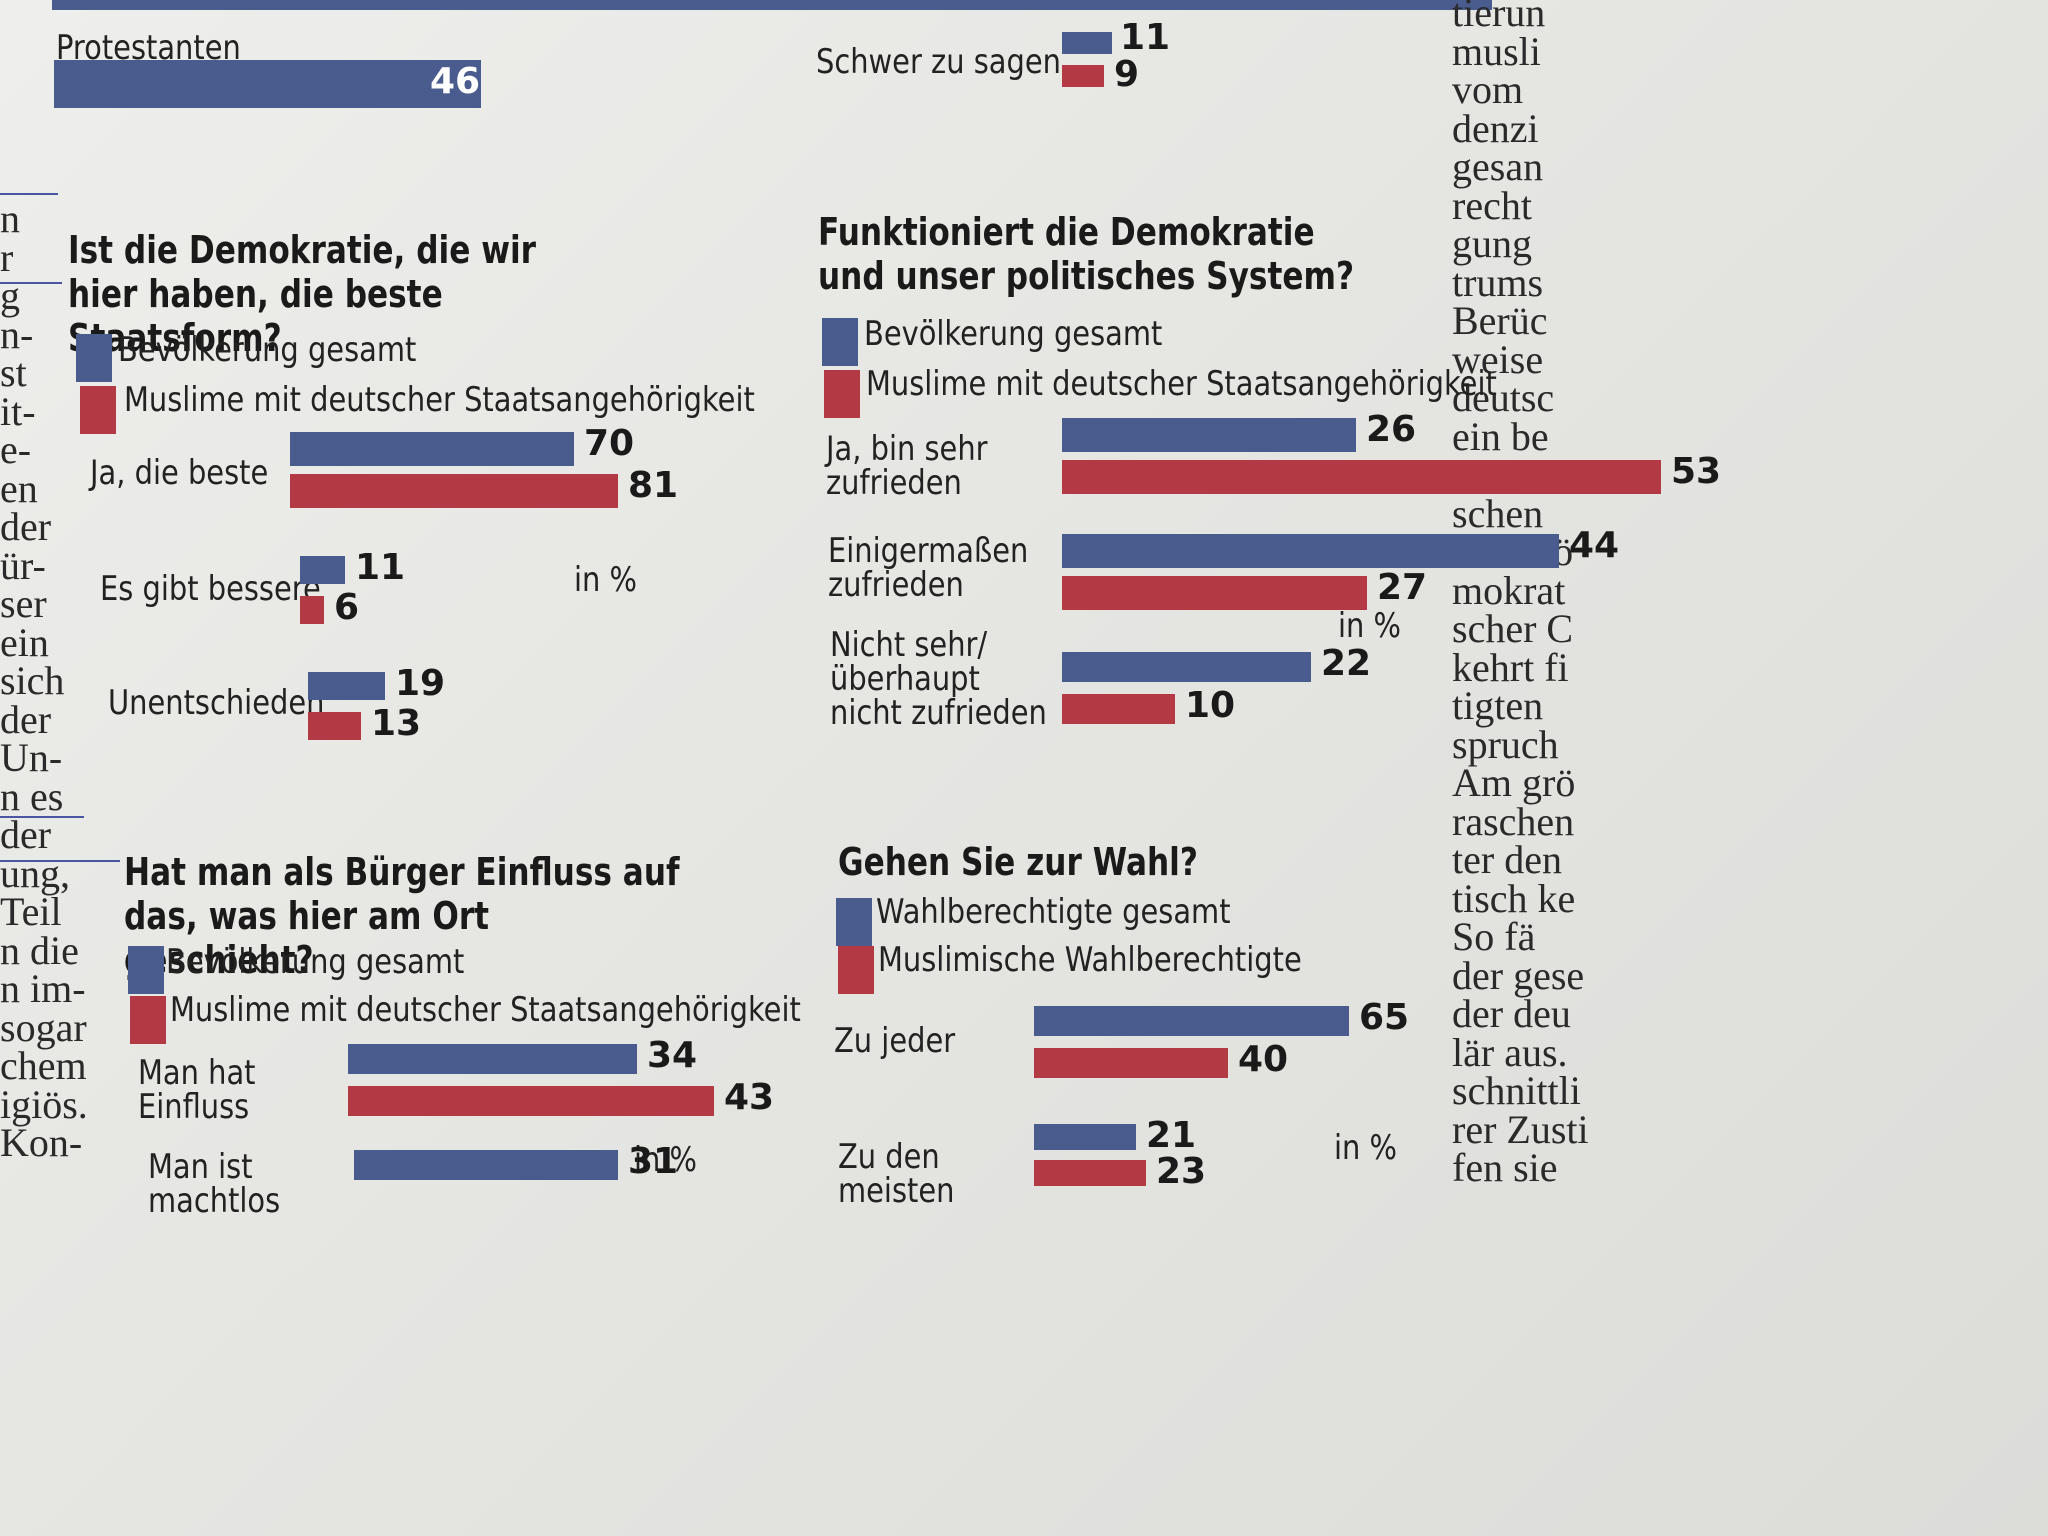 Image resolution: width=2048 pixels, height=1536 pixels. Describe the element at coordinates (32, 796) in the screenshot. I see `column-line: n es` at that location.